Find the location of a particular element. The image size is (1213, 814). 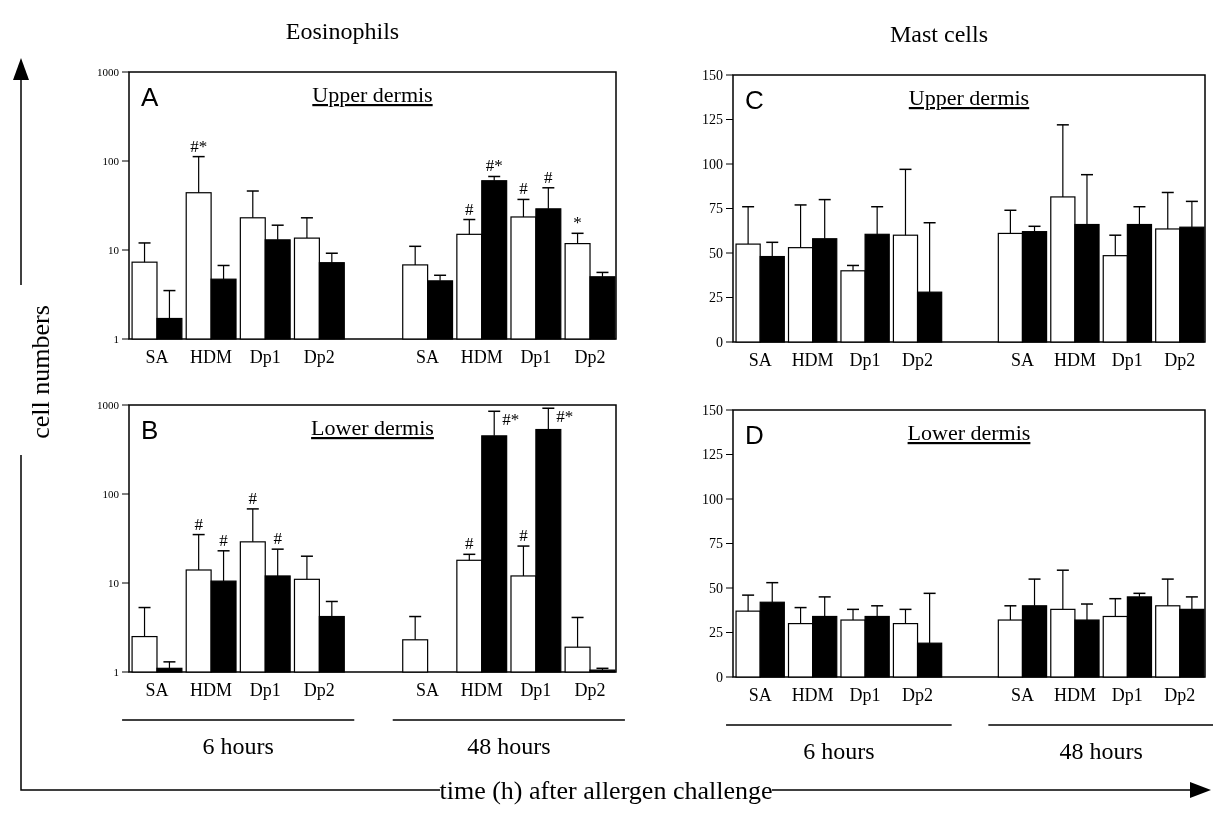

x-axis-title: time (h) after allergen challenge is located at coordinates (606, 791).